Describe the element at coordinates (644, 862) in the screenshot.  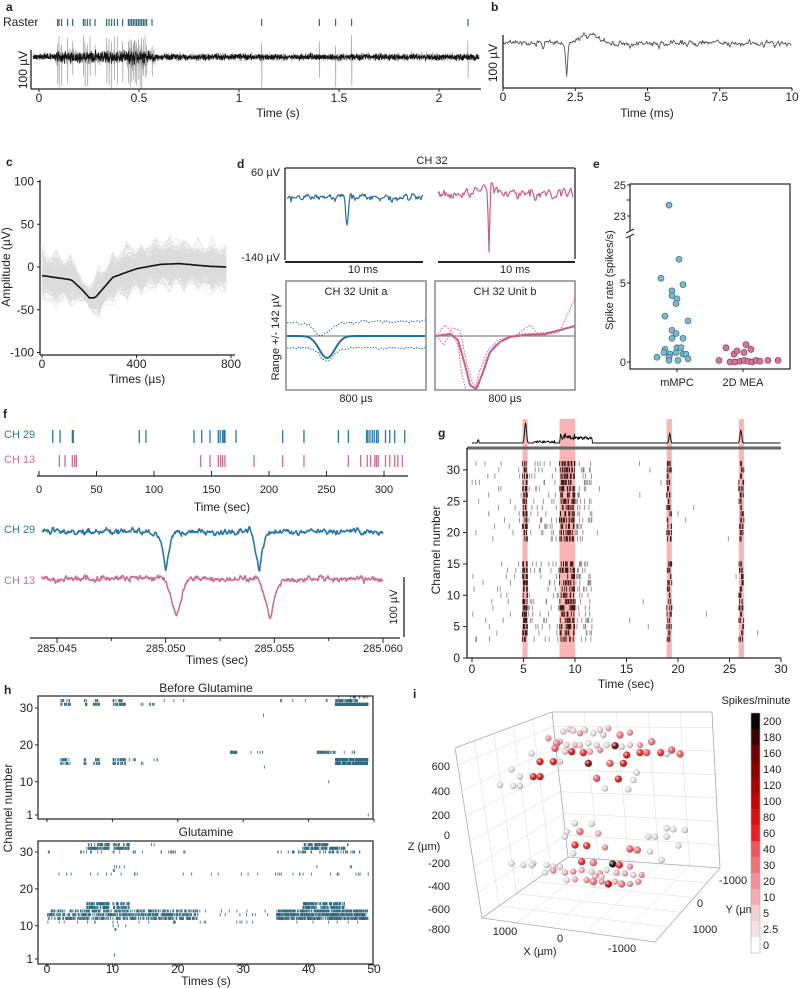
I see `axis-box-edge` at that location.